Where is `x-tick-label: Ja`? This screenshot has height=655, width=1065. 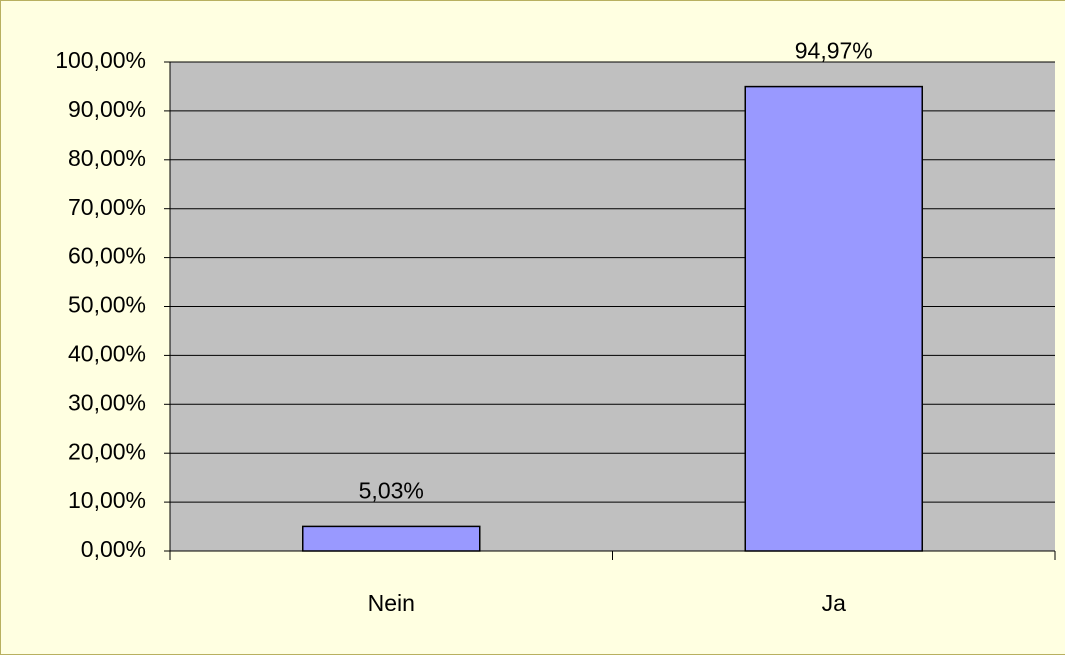
x-tick-label: Ja is located at coordinates (834, 603).